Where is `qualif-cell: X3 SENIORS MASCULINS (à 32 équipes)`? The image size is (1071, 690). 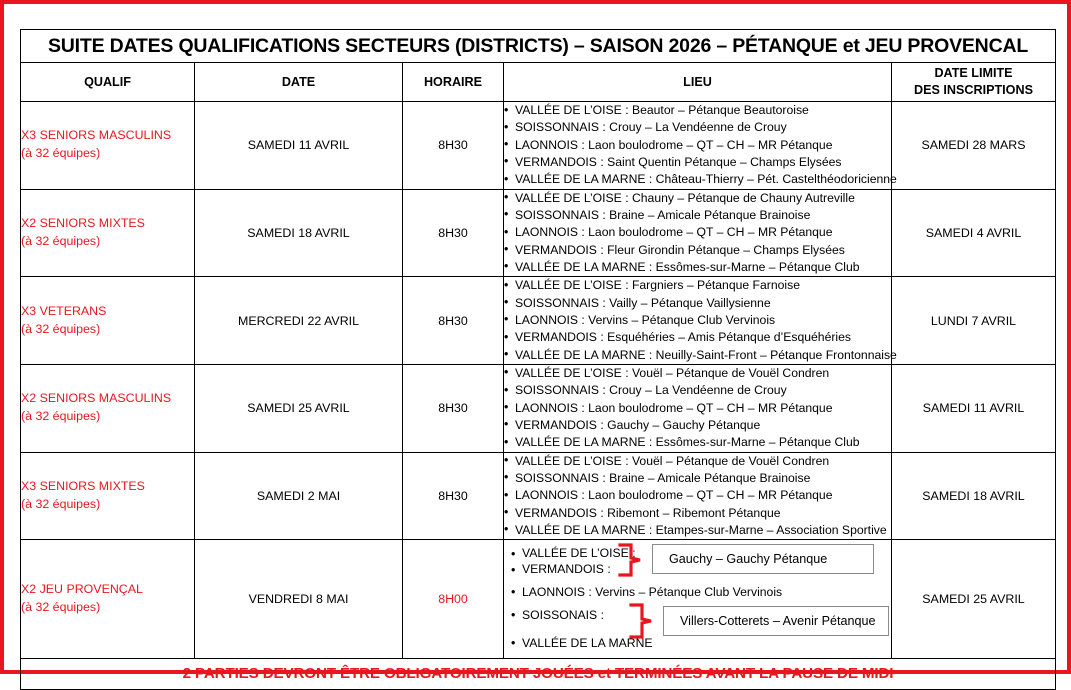 qualif-cell: X3 SENIORS MASCULINS (à 32 équipes) is located at coordinates (107, 145).